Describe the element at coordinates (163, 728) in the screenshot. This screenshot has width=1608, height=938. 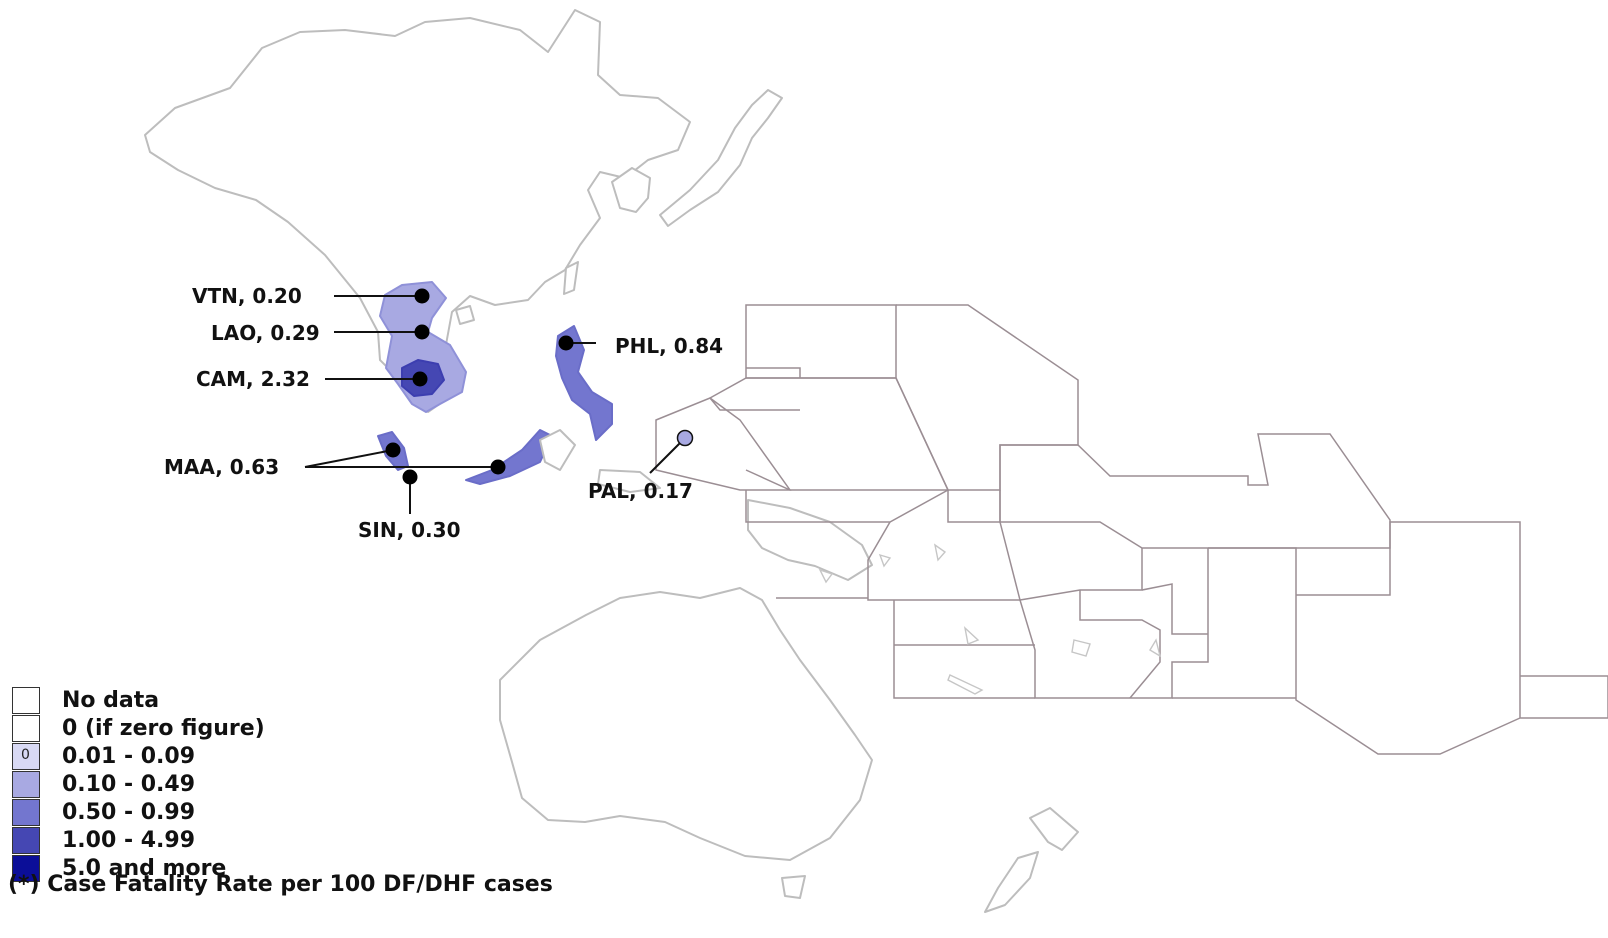
I see `legend-label: 0 (if zero figure)` at that location.